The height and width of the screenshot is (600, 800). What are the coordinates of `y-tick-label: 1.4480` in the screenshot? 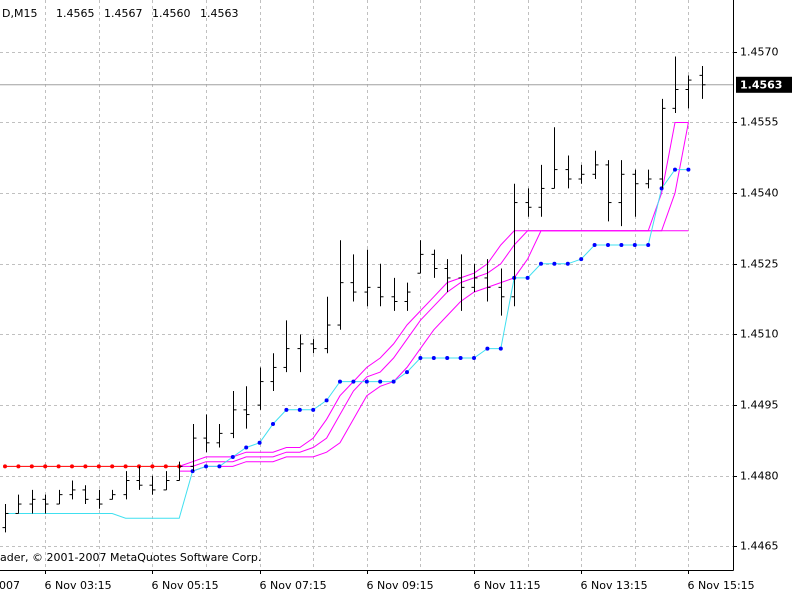 It's located at (759, 476).